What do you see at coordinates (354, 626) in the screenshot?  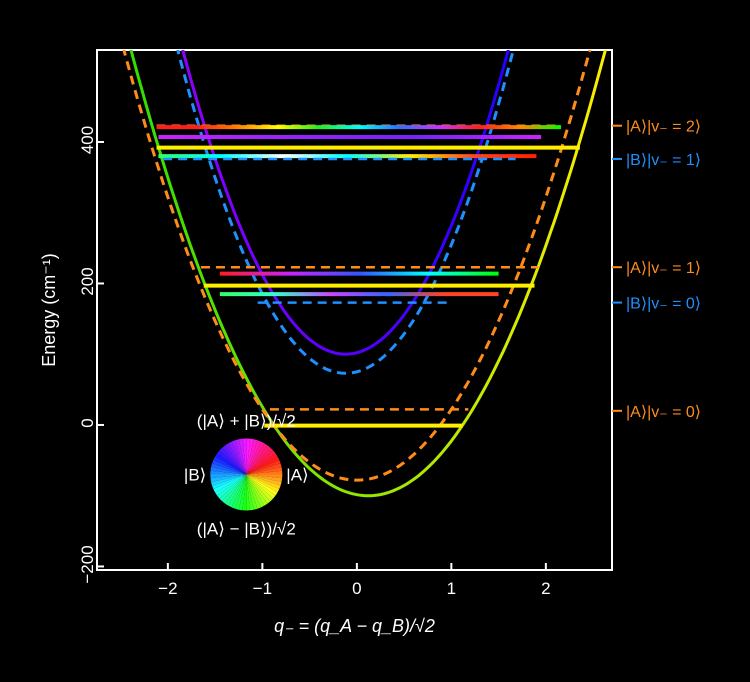 I see `x-axis-title: q₋ = (q_A − q_B)/√2` at bounding box center [354, 626].